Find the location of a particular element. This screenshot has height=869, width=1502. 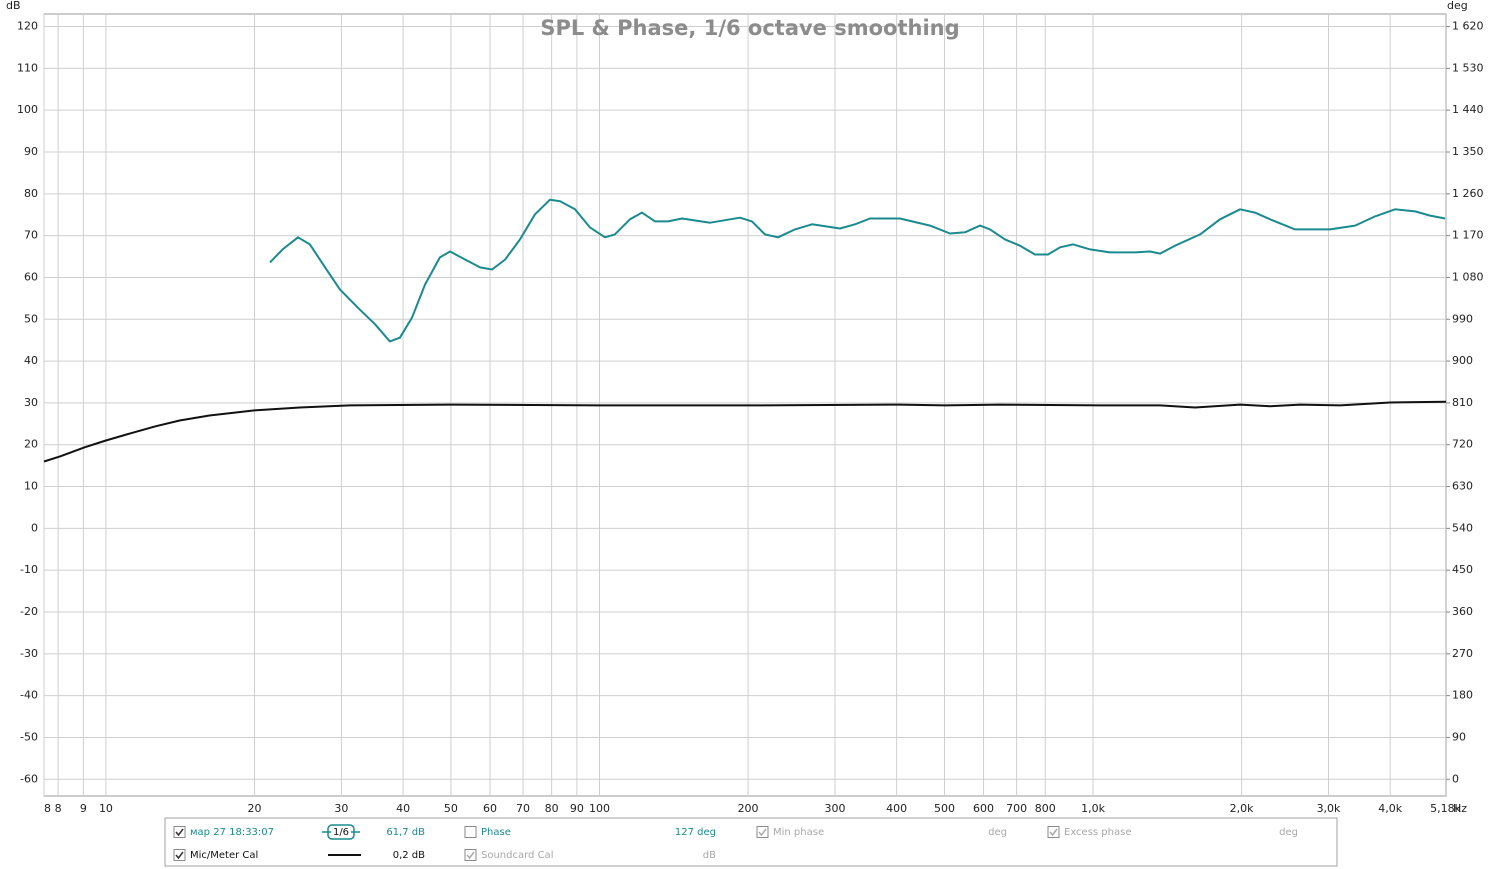

y2-tick-label: 450 is located at coordinates (1462, 569).